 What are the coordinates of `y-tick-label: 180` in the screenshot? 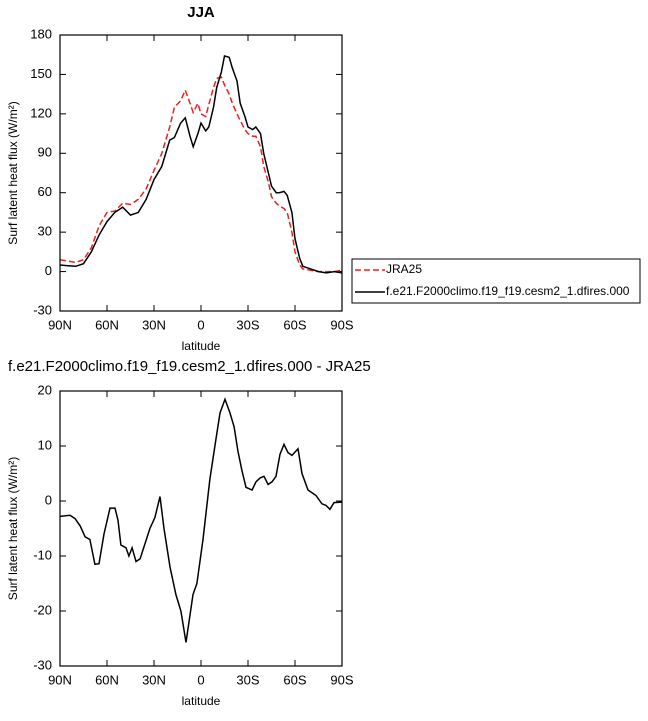 It's located at (41, 33).